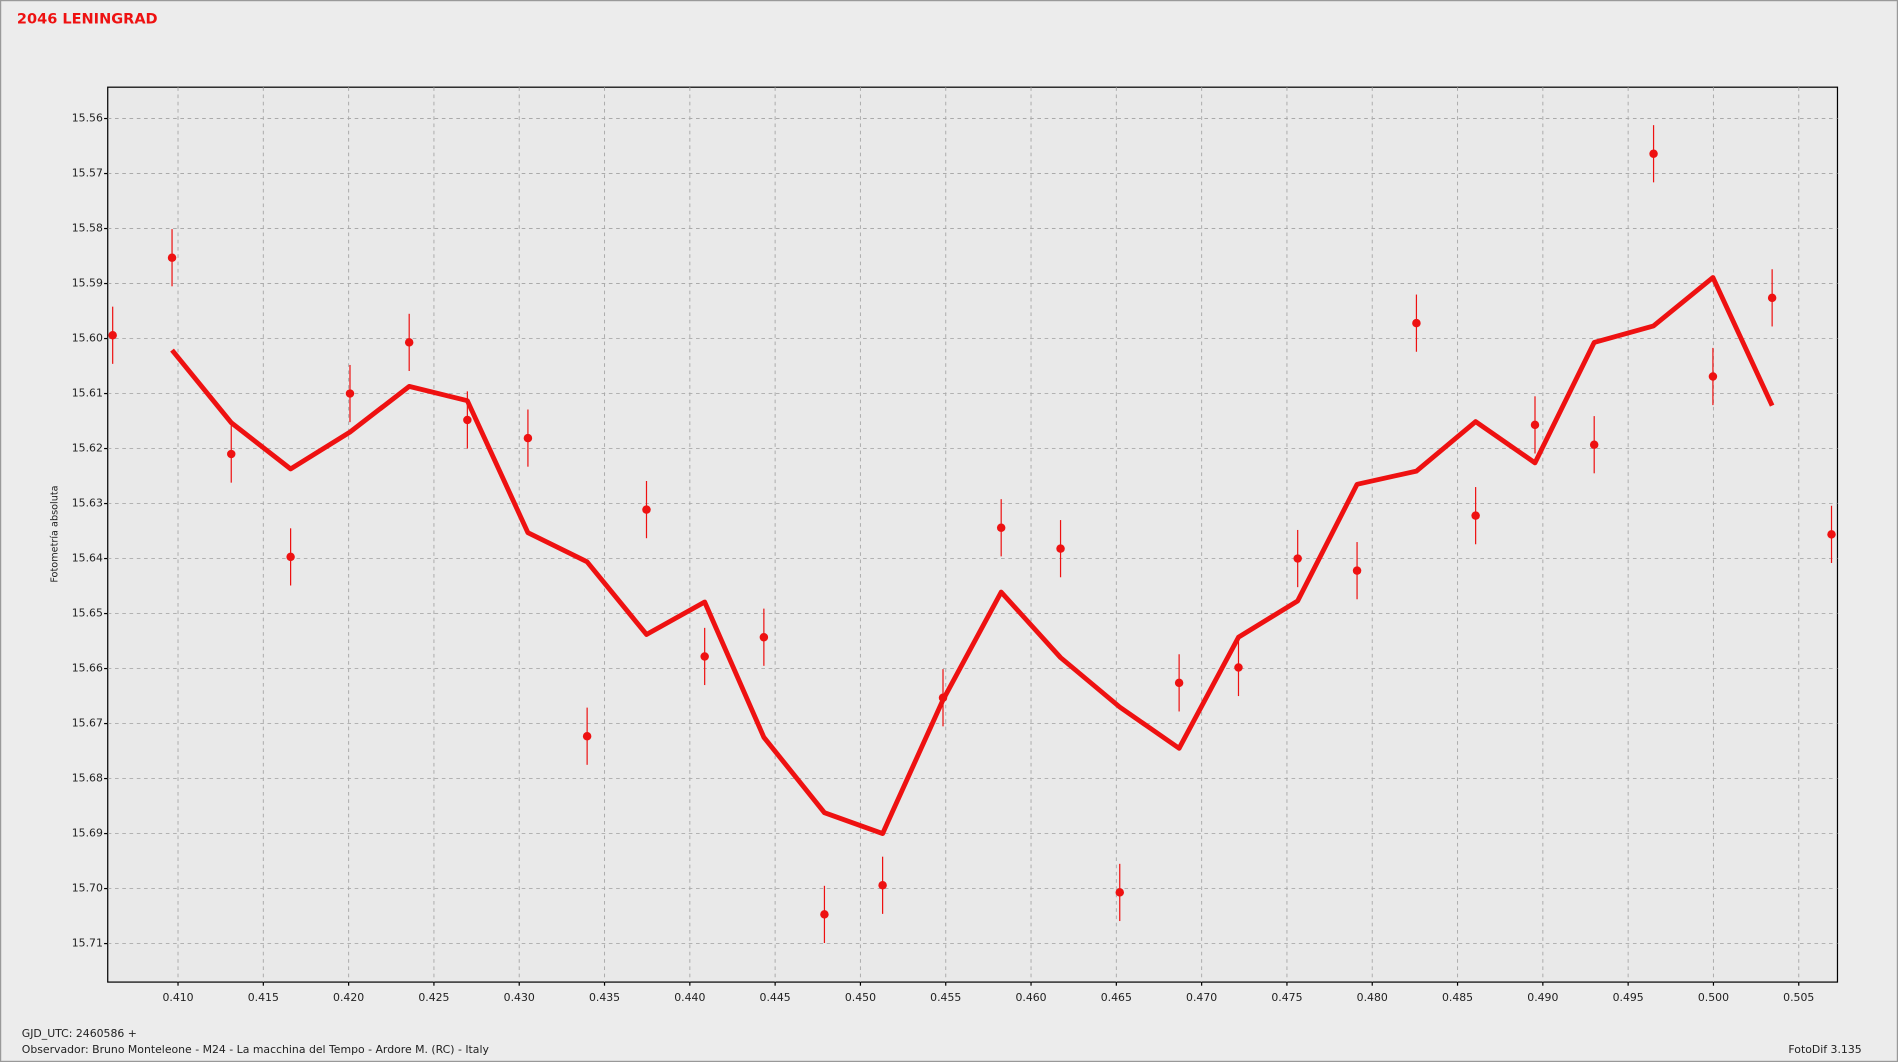 This screenshot has height=1062, width=1898. What do you see at coordinates (87, 723) in the screenshot?
I see `y-tick-label: 15.67` at bounding box center [87, 723].